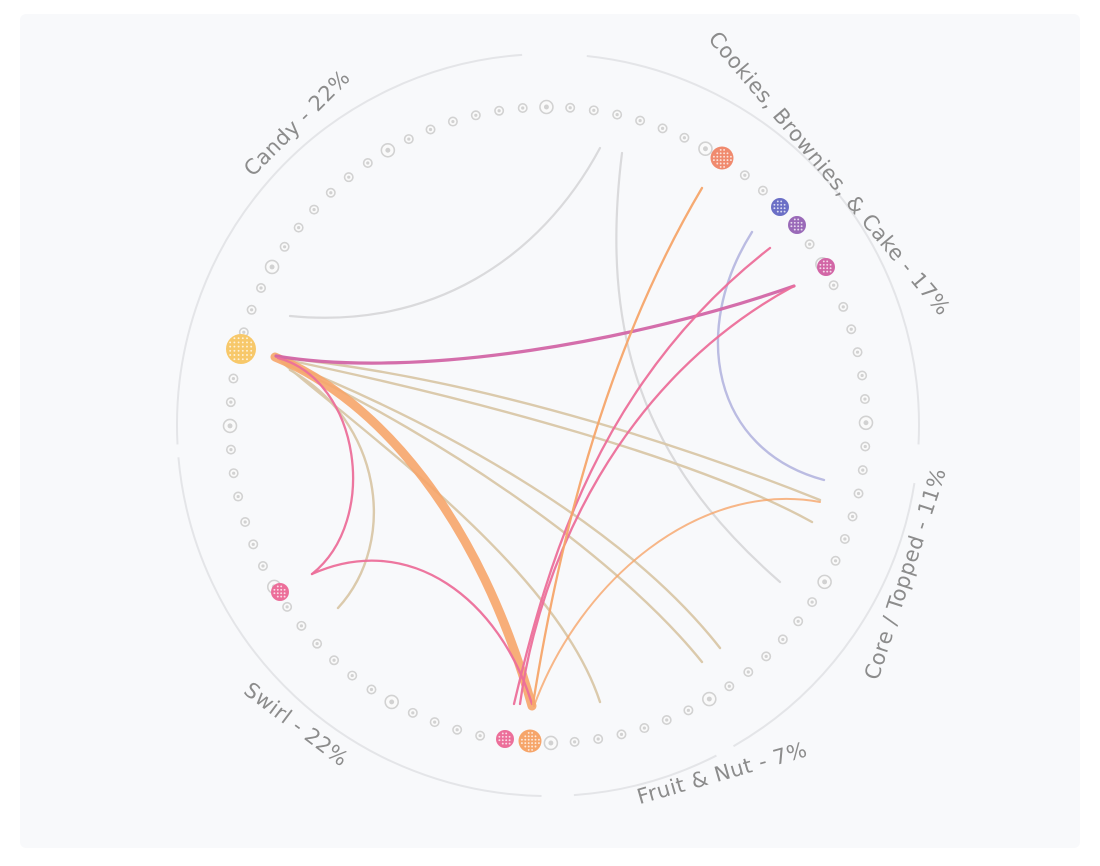 The width and height of the screenshot is (1100, 866). Describe the element at coordinates (780, 207) in the screenshot. I see `node-blue-cookies` at that location.